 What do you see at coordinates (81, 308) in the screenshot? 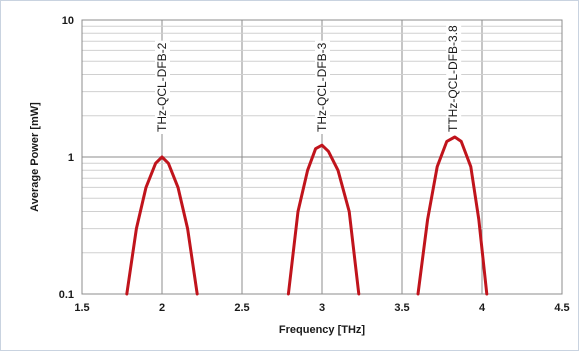
I see `x-tick-label: 1.5` at bounding box center [81, 308].